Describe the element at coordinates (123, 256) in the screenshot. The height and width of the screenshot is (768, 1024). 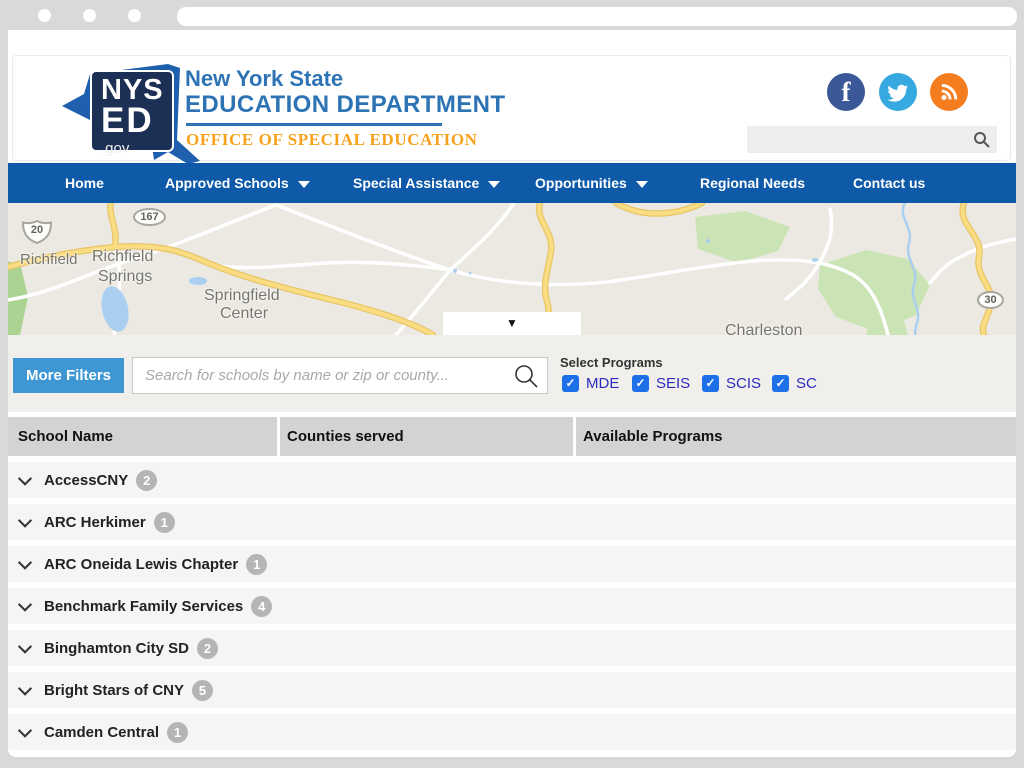
I see `map-label-richfield-springs: Richfield` at that location.